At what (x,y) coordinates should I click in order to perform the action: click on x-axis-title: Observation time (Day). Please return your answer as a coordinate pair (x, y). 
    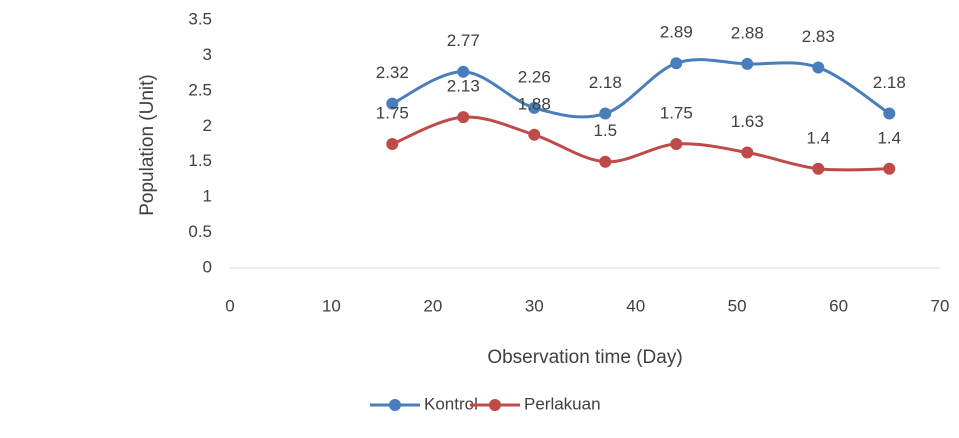
    Looking at the image, I should click on (584, 357).